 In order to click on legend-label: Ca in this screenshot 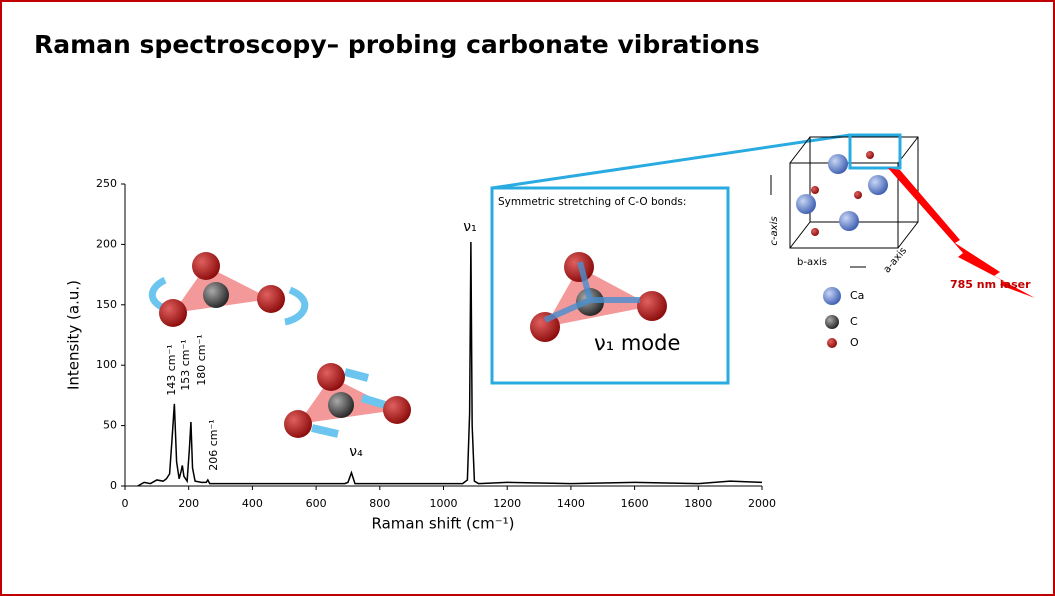, I will do `click(857, 295)`.